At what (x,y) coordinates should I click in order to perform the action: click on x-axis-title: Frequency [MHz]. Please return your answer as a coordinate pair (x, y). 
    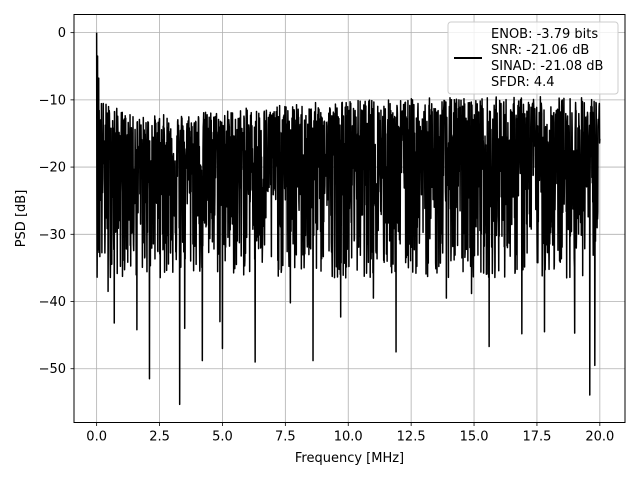
    Looking at the image, I should click on (349, 458).